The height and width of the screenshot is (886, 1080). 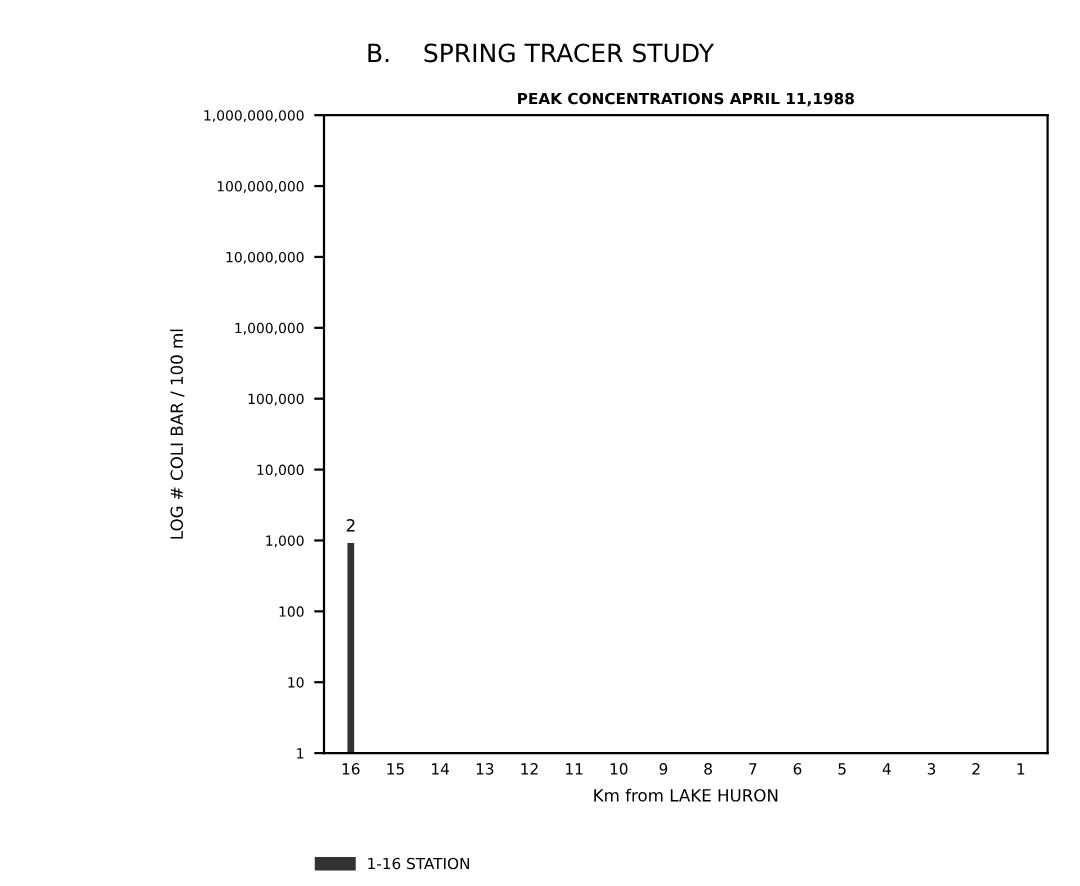 What do you see at coordinates (350, 525) in the screenshot?
I see `annotation: 2` at bounding box center [350, 525].